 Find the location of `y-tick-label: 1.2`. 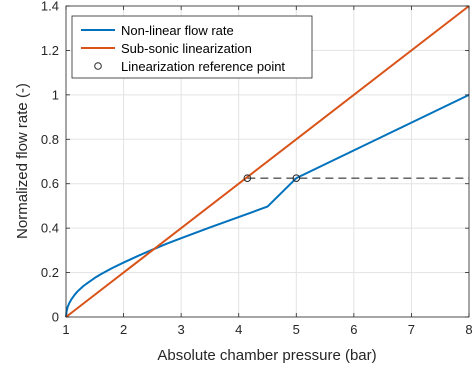

y-tick-label: 1.2 is located at coordinates (50, 50).